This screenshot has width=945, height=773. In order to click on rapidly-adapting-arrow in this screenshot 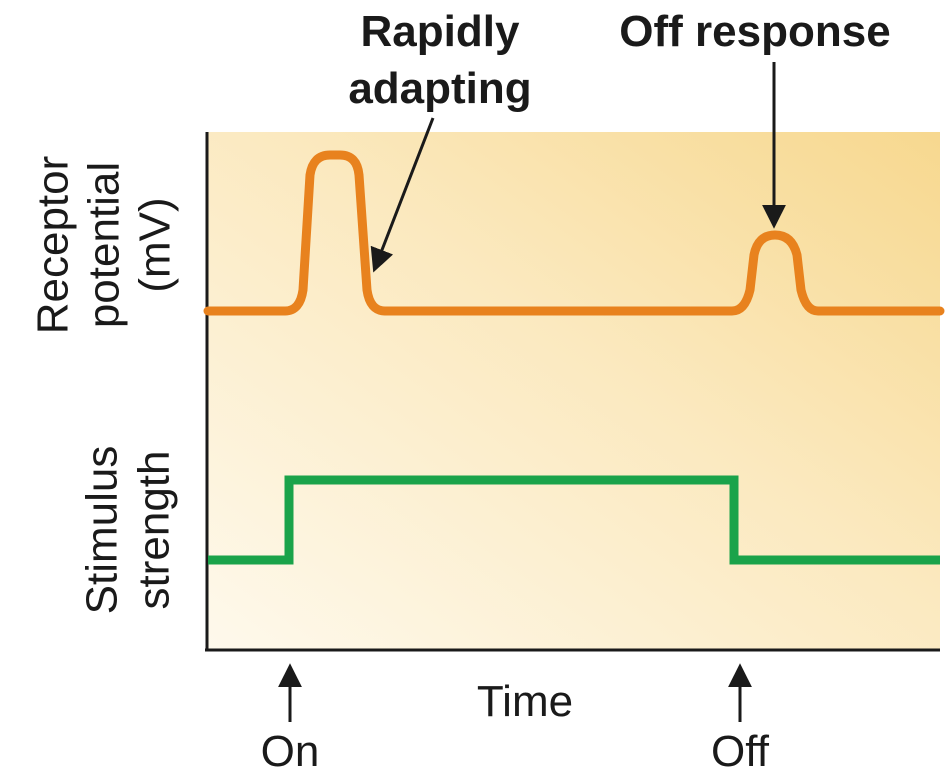, I will do `click(402, 195)`.